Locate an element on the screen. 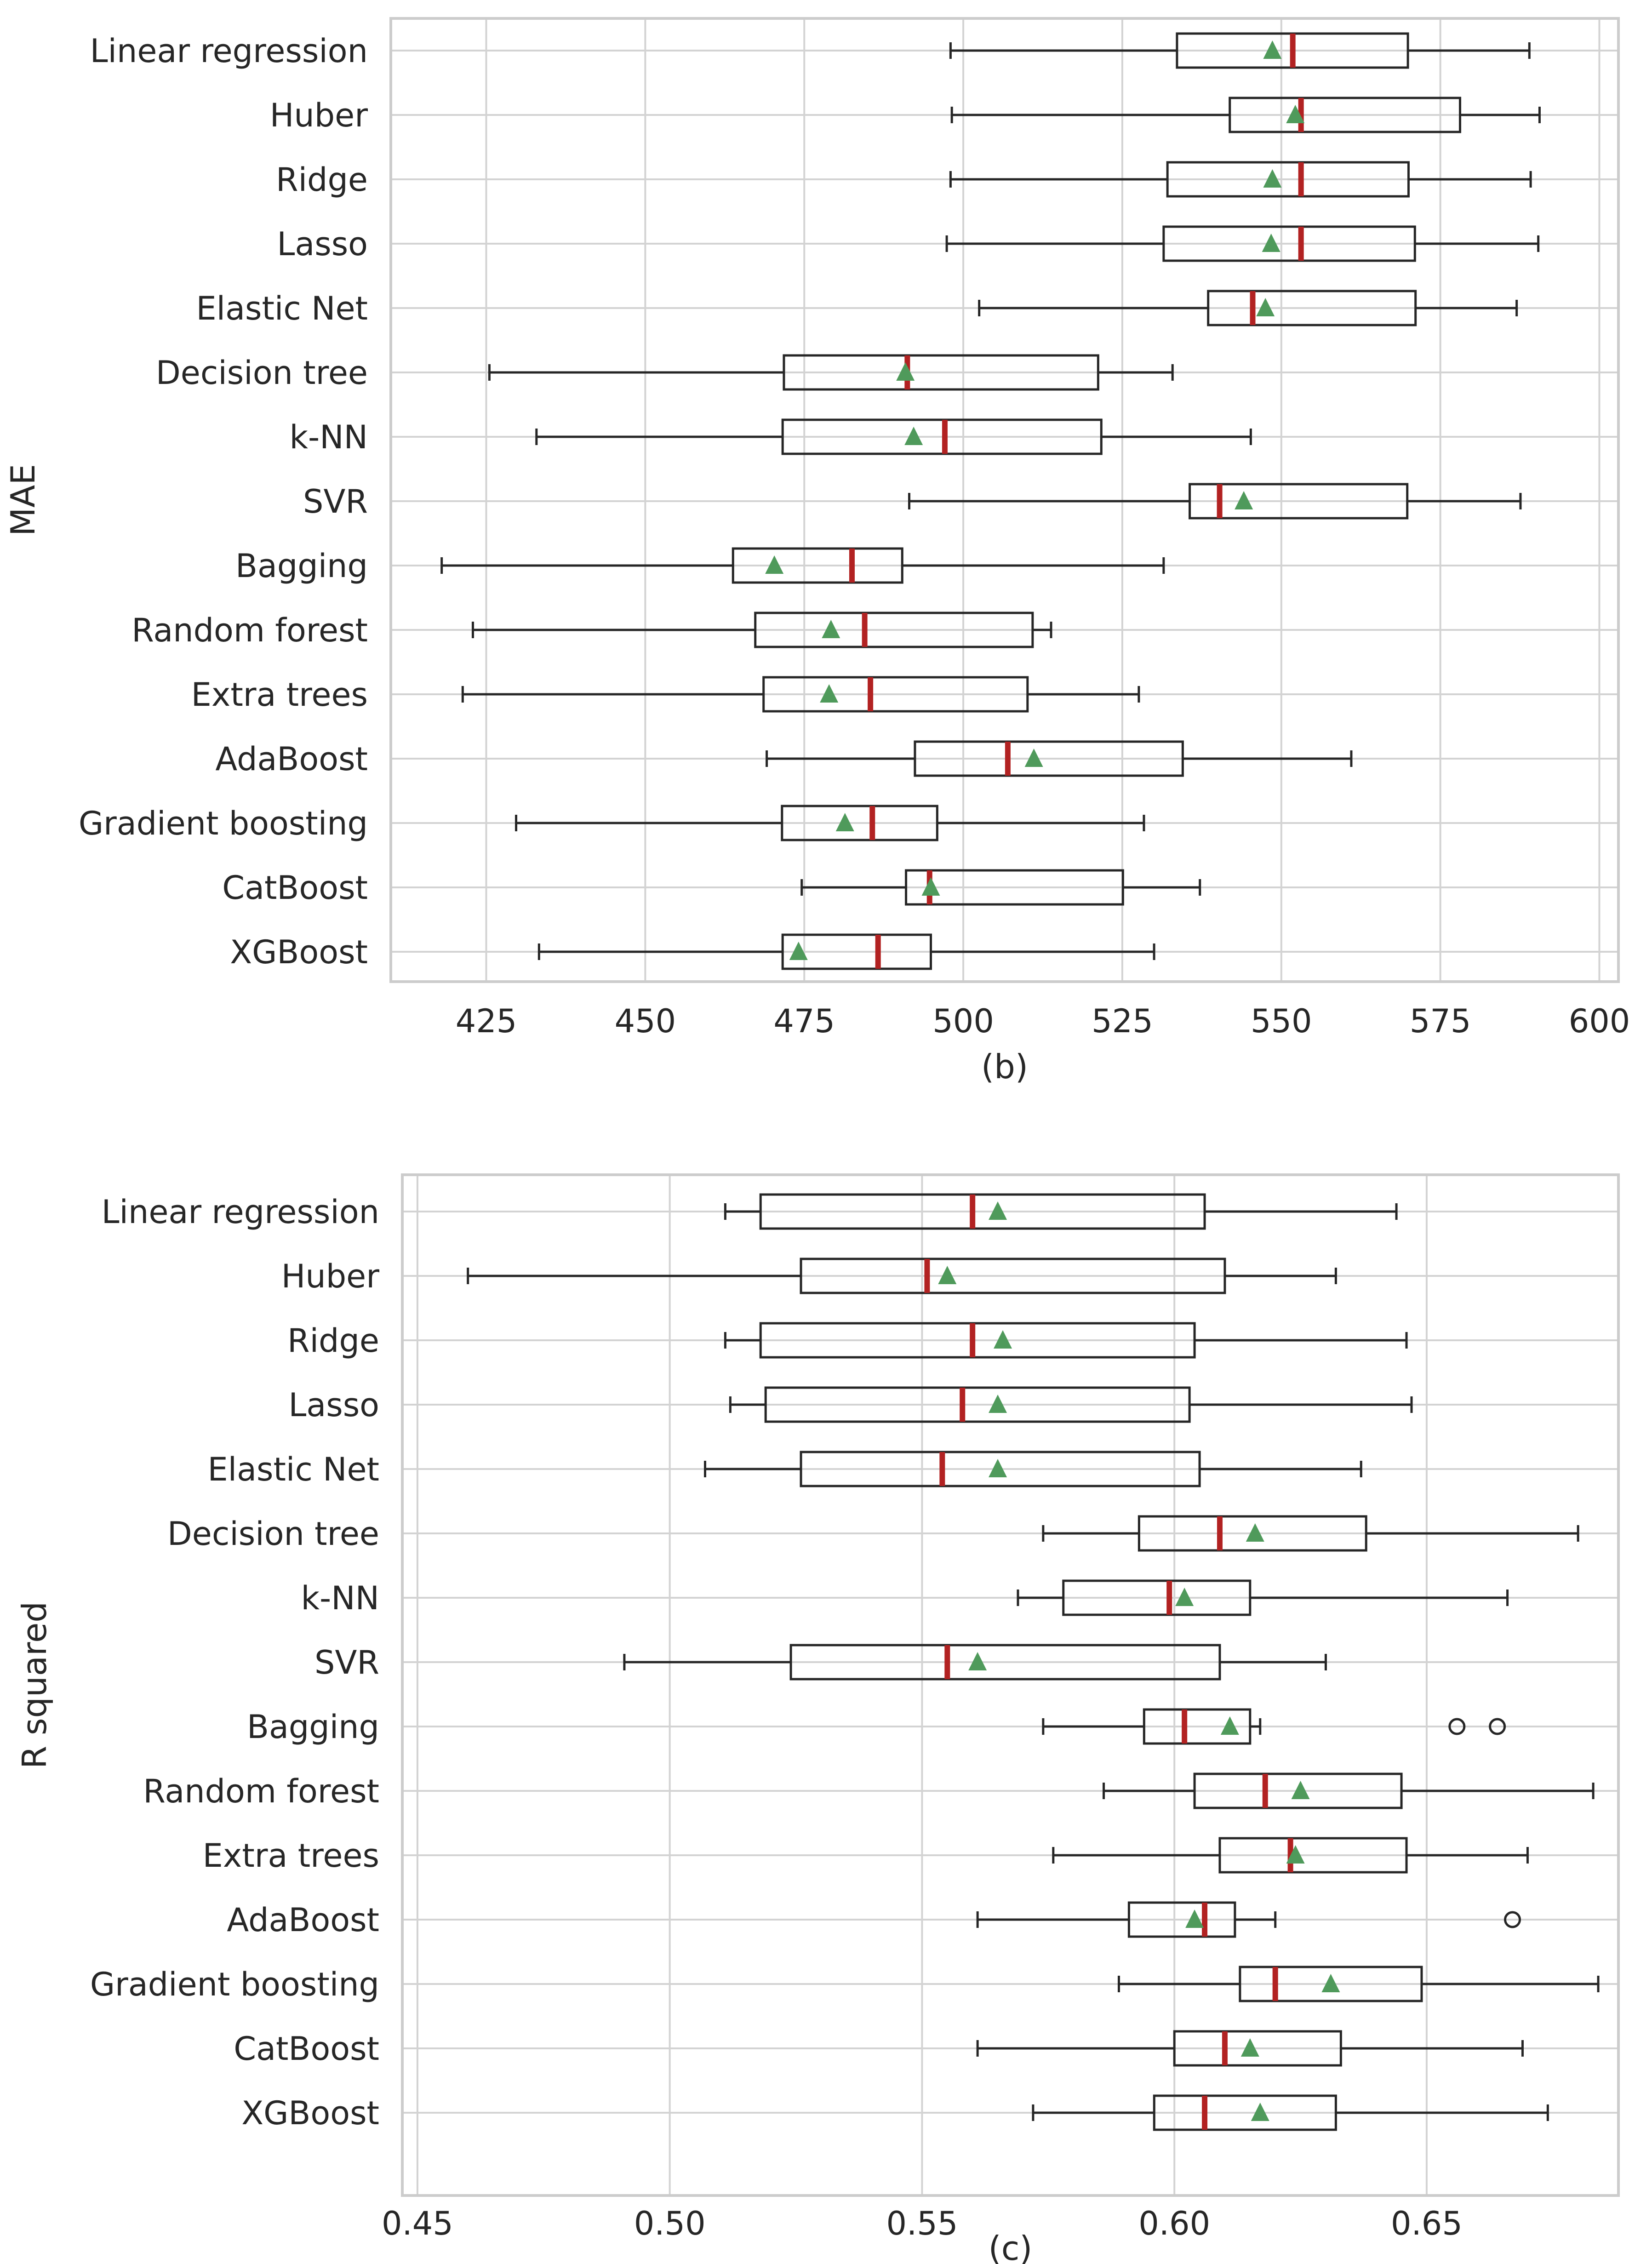 This screenshot has width=1652, height=2264. mae-box-decision-tree is located at coordinates (831, 372).